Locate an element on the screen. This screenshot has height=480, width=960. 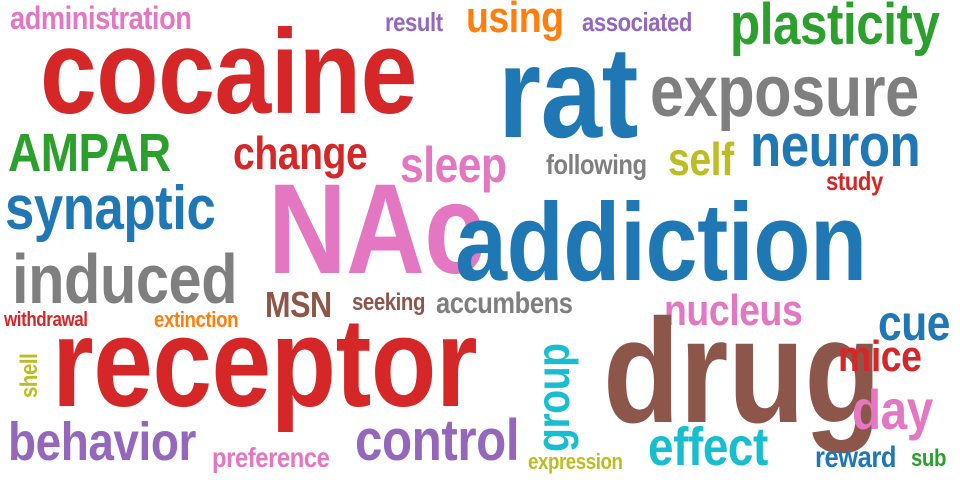
word-expression: expression is located at coordinates (575, 461).